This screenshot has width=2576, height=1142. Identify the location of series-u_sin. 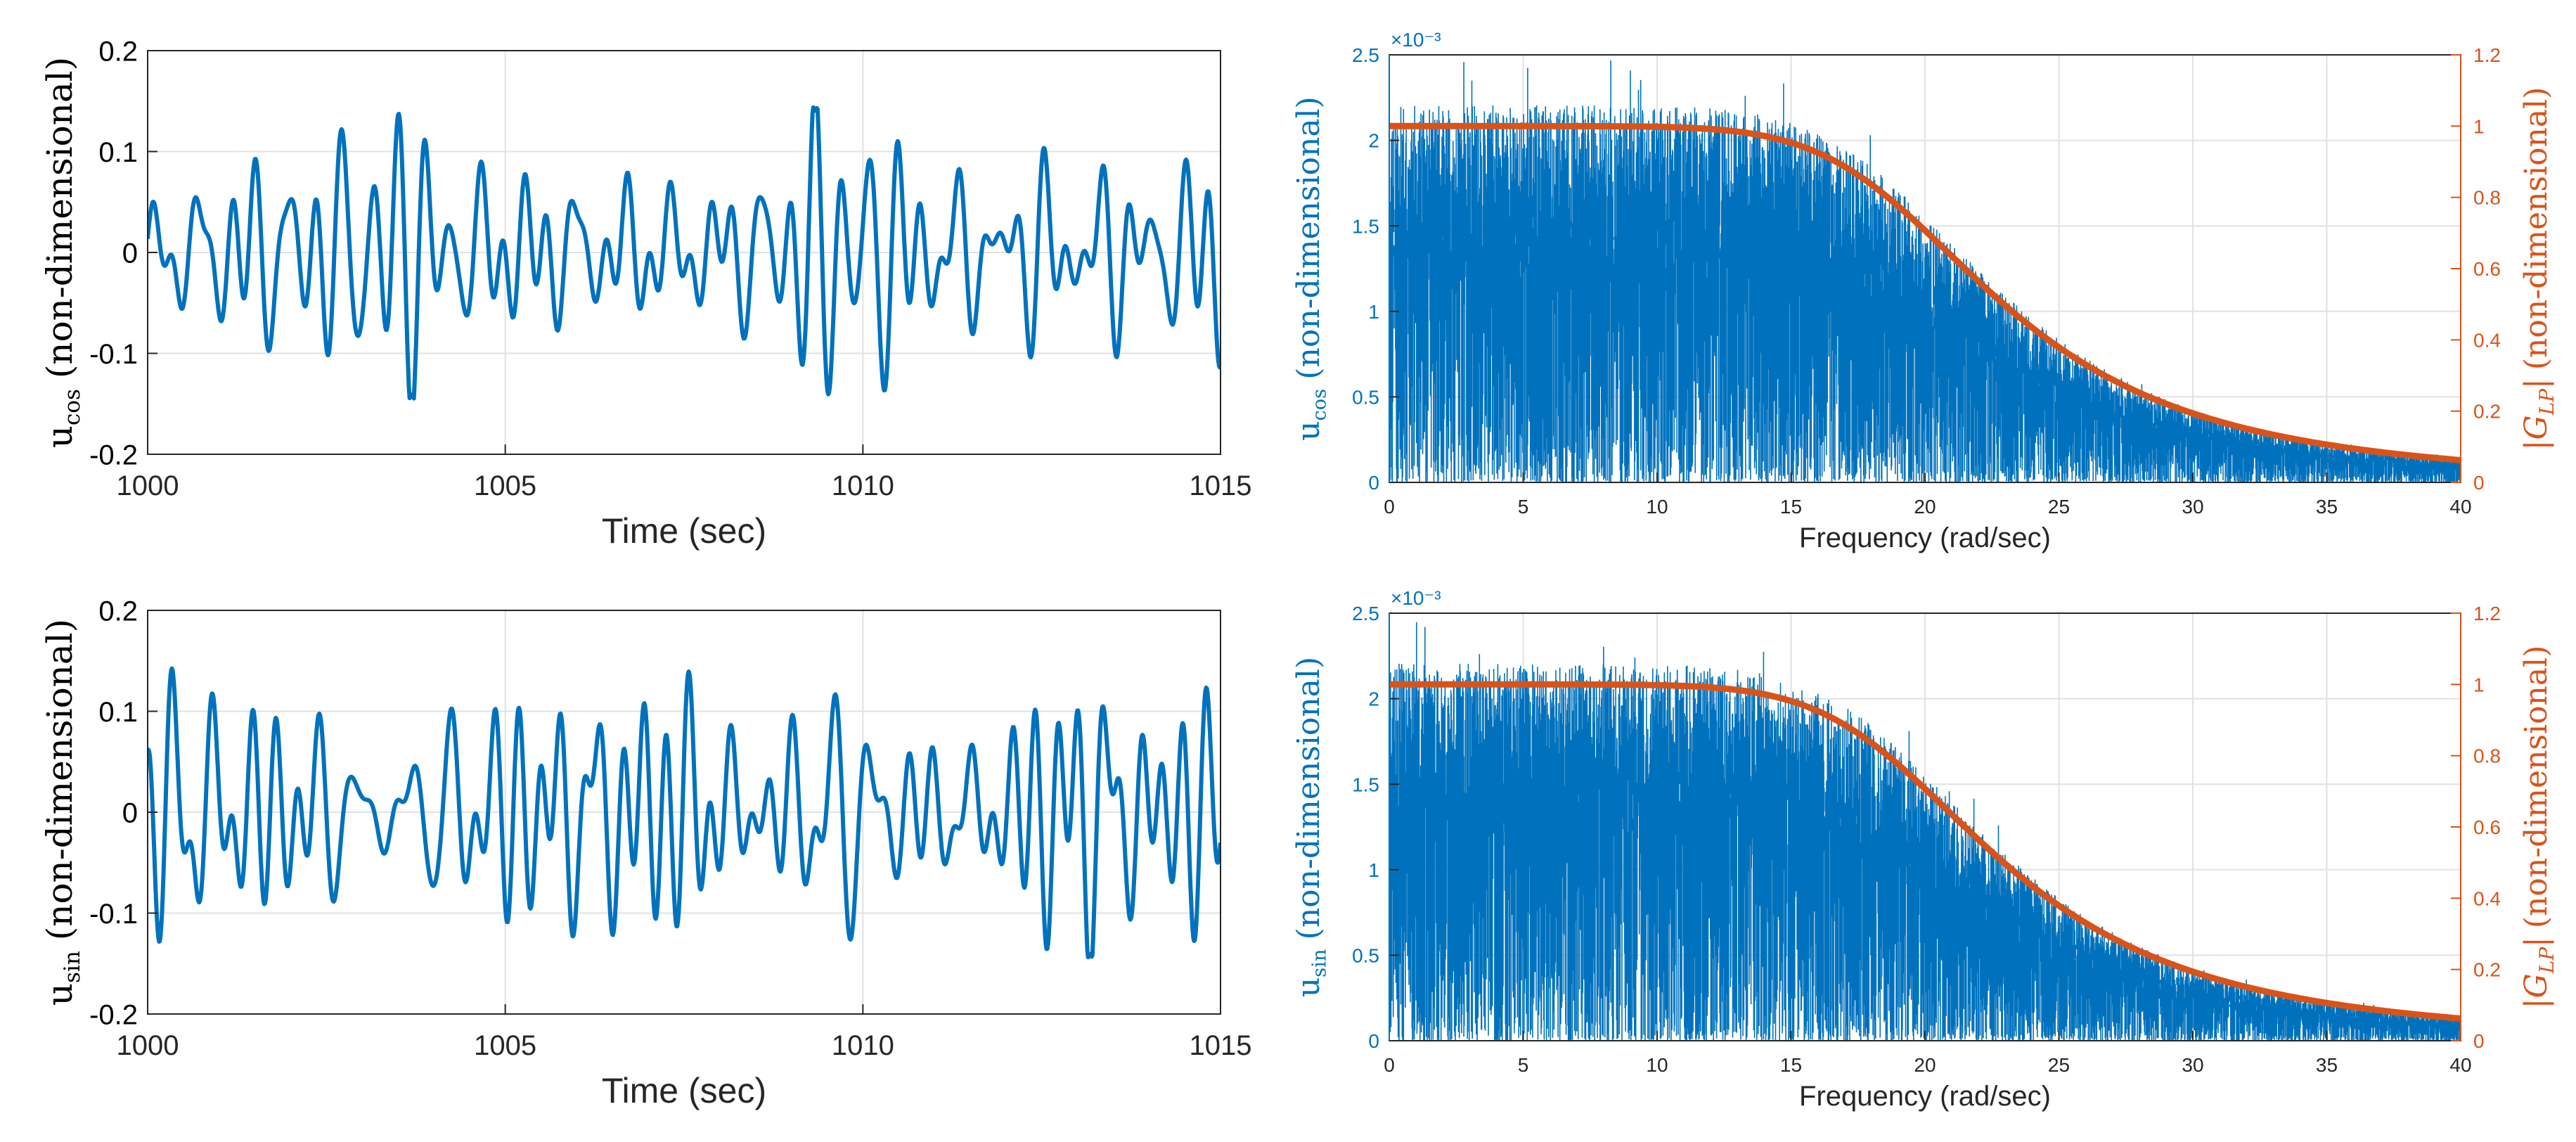
(684, 813).